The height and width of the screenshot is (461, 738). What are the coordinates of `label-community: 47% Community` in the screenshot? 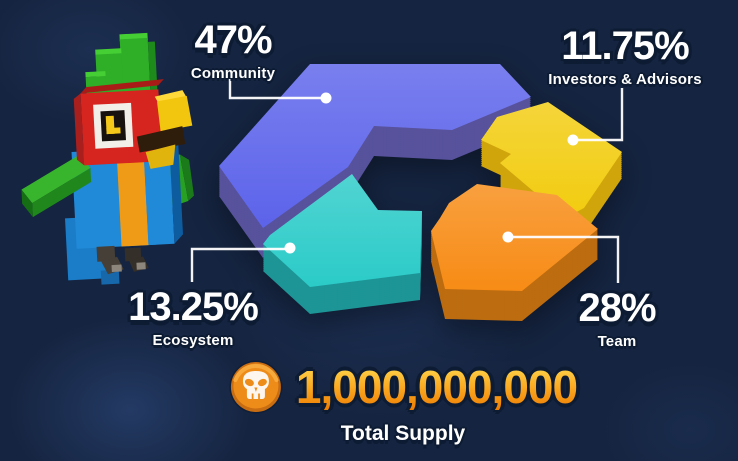 It's located at (233, 51).